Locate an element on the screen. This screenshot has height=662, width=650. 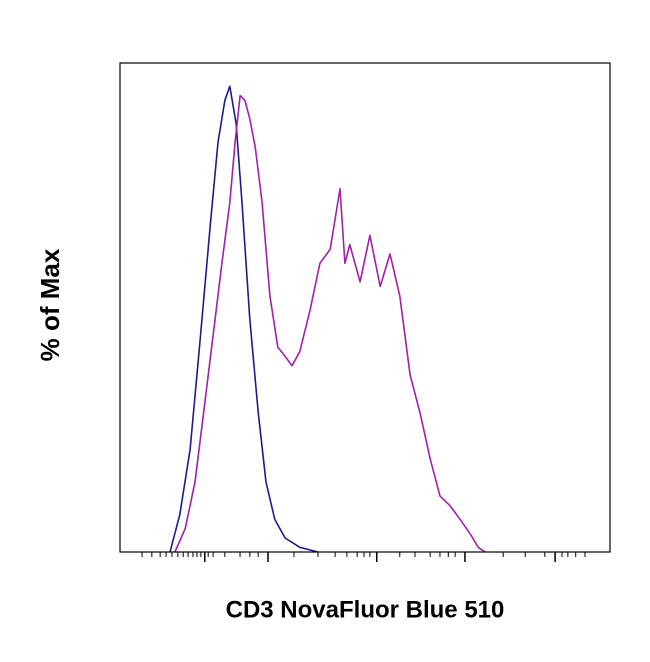
x-axis-label: CD3 NovaFluor Blue 510 is located at coordinates (365, 609).